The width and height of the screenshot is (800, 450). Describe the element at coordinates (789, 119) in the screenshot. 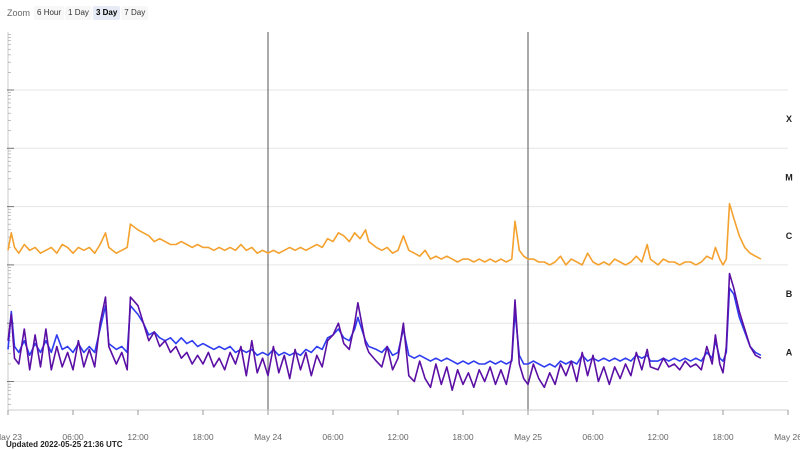

I see `band-label: X` at that location.